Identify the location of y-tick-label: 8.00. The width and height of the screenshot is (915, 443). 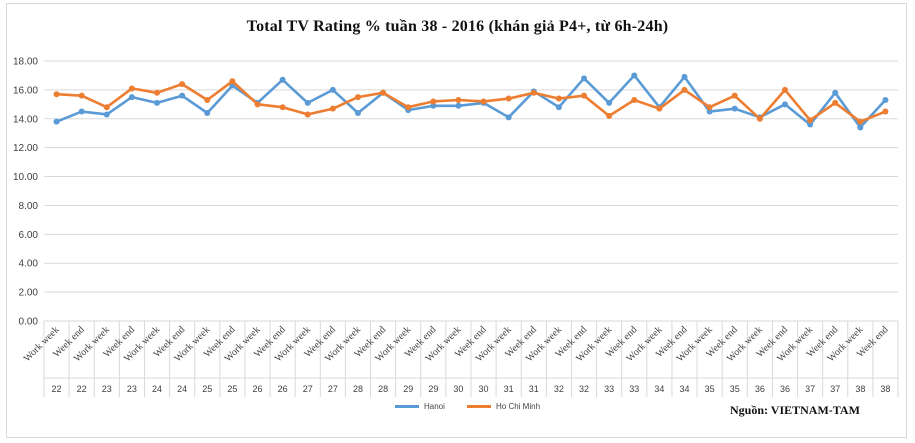
(29, 206).